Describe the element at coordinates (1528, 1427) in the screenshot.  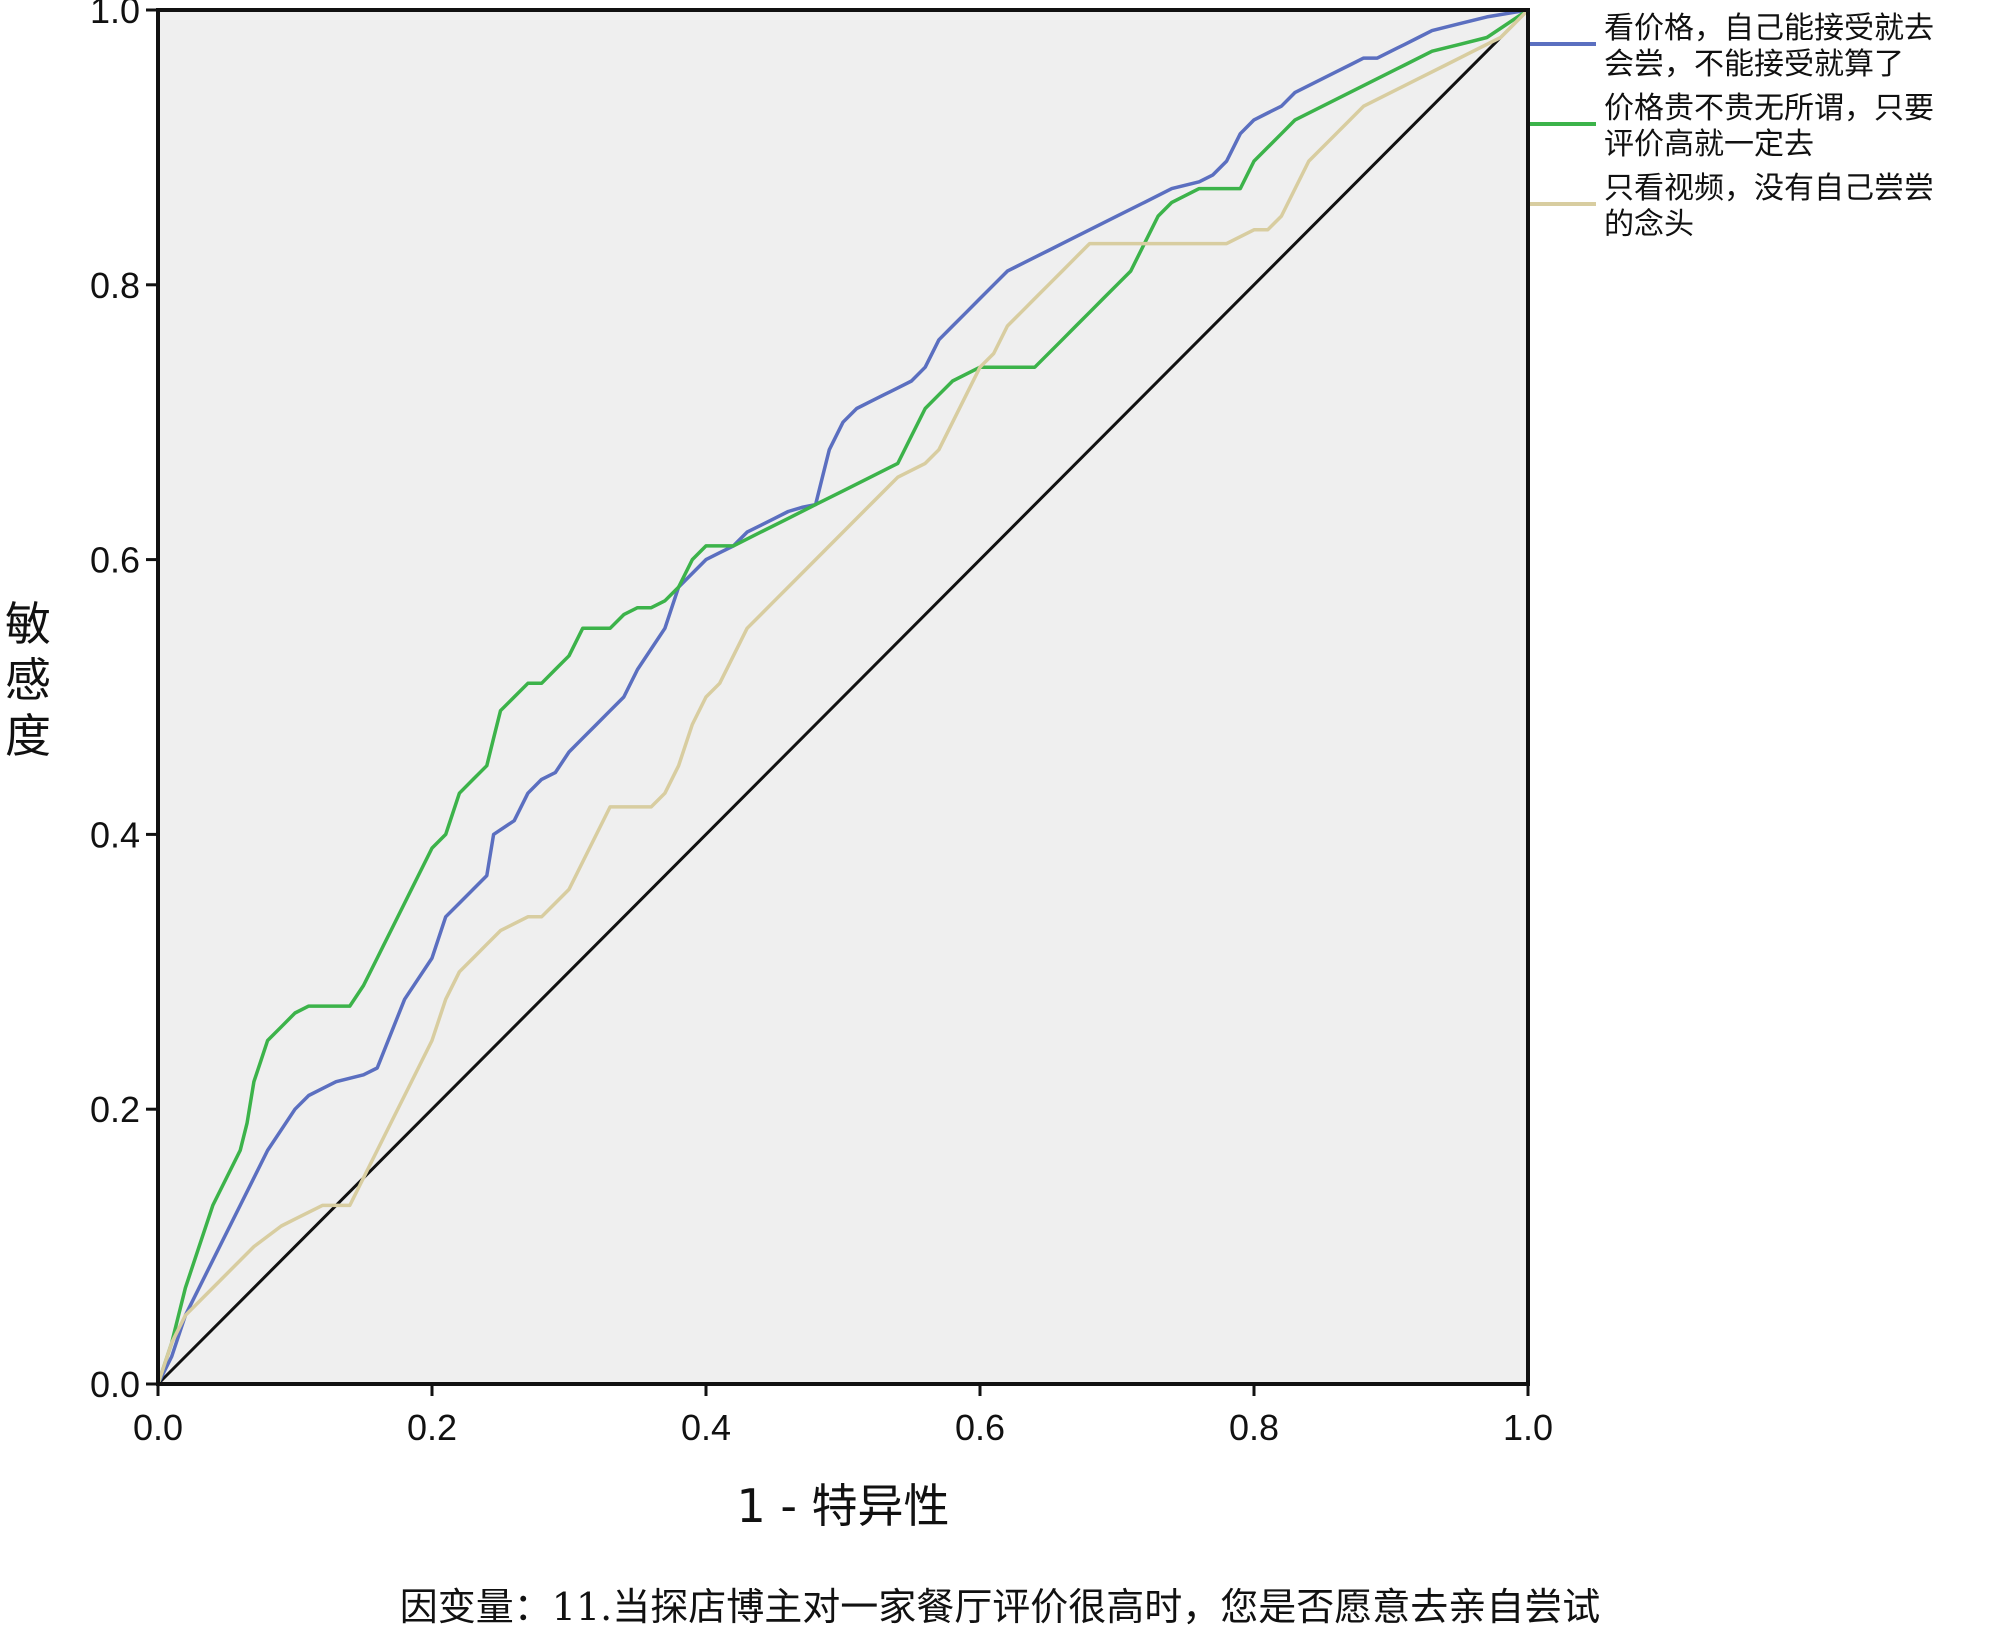
I see `x-tick-label: 1.0` at that location.